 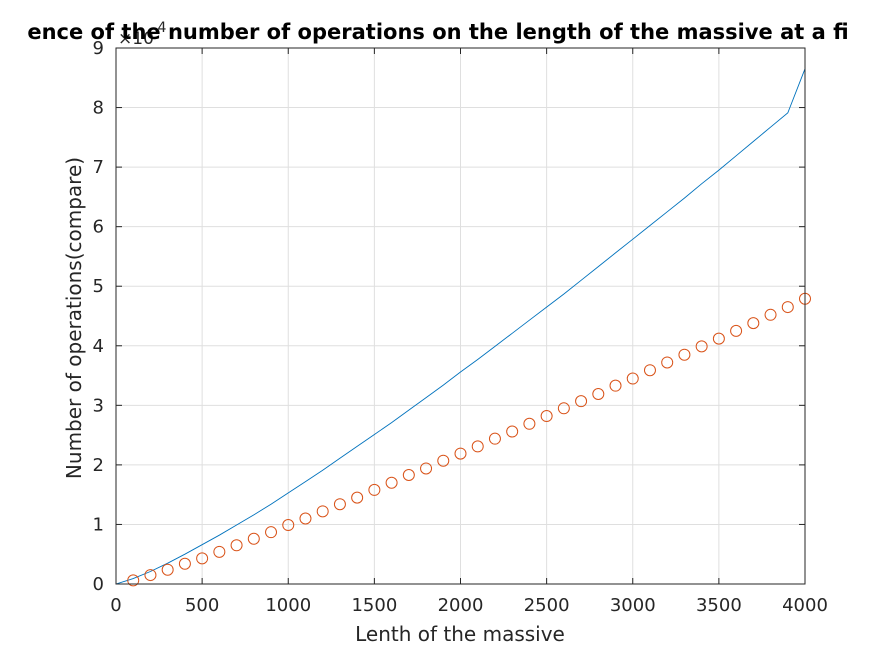 I want to click on y-tick-label: 7, so click(x=98, y=167).